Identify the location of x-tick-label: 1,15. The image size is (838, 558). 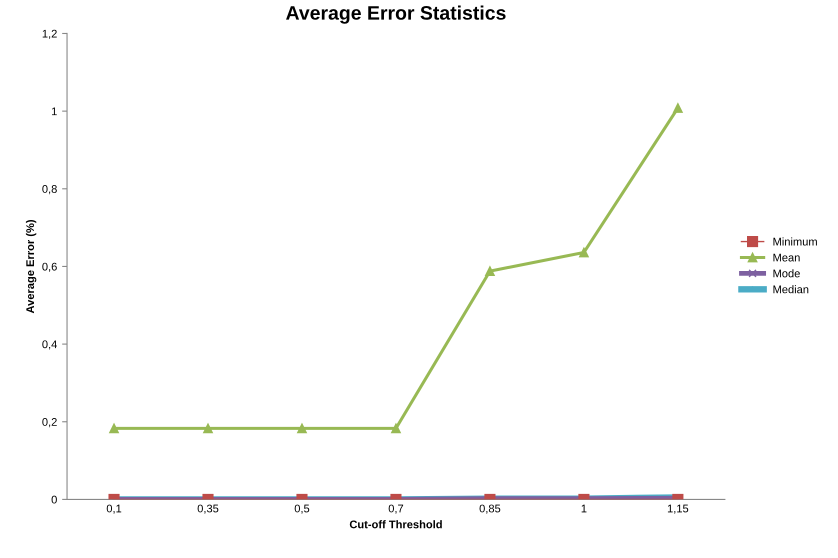
(678, 509).